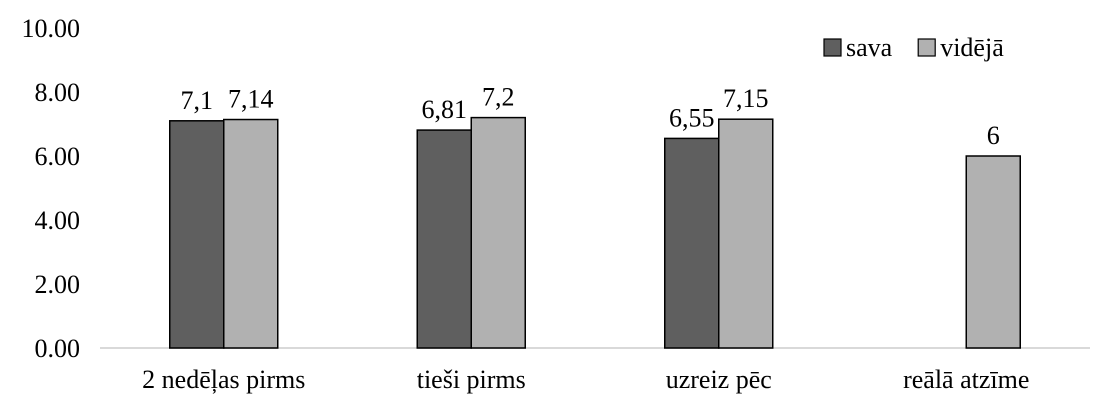  What do you see at coordinates (590, 116) in the screenshot?
I see `data-labels: 7,1 7,14 6,81 7,2 6,55 7,15 6` at bounding box center [590, 116].